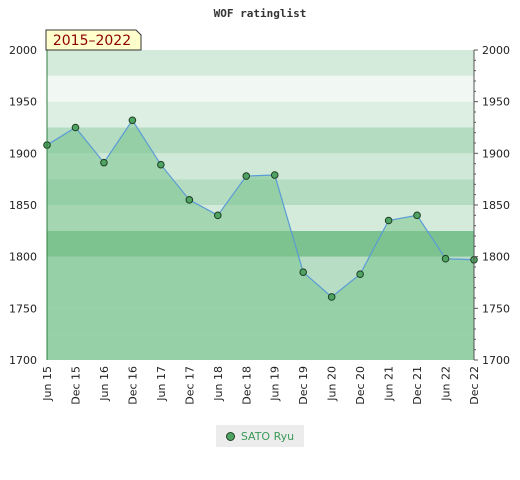  Describe the element at coordinates (189, 385) in the screenshot. I see `x-tick-label: Dec 17` at that location.